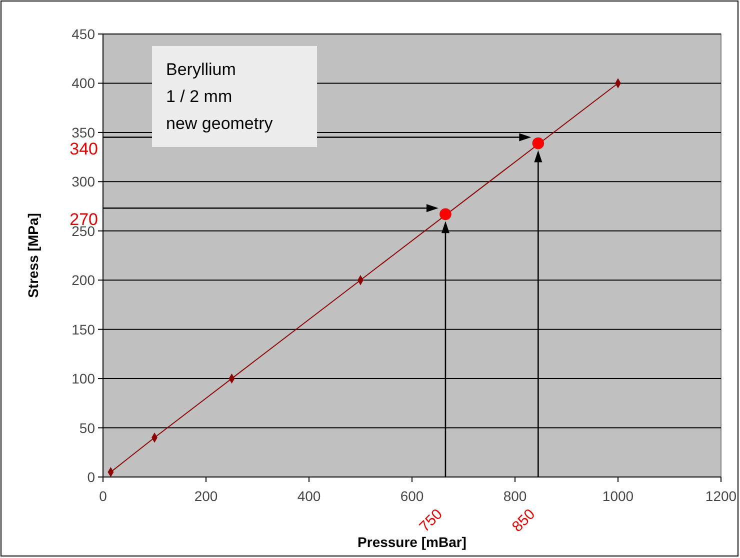 This screenshot has height=558, width=740. Describe the element at coordinates (412, 542) in the screenshot. I see `x-axis-title: Pressure [mBar]` at that location.